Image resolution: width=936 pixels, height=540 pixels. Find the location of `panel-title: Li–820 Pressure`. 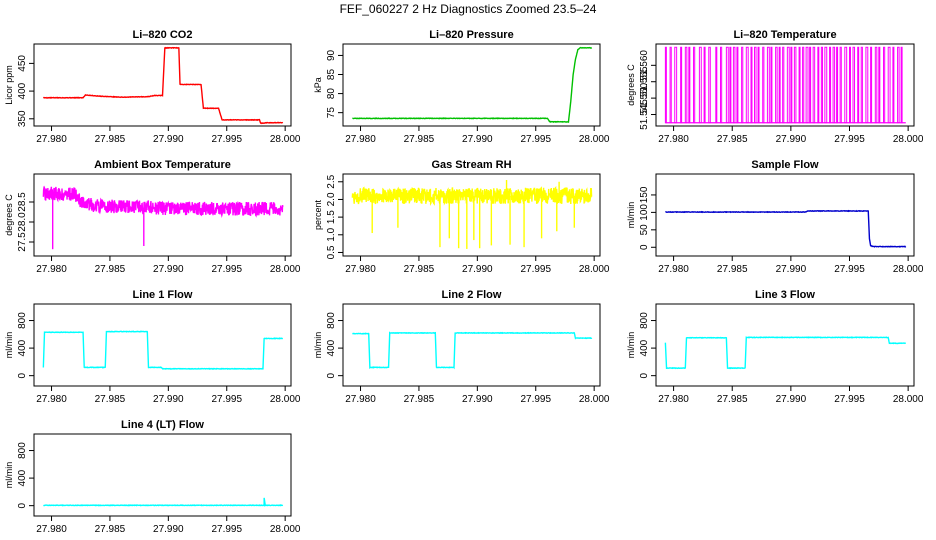

panel-title: Li–820 Pressure is located at coordinates (471, 35).